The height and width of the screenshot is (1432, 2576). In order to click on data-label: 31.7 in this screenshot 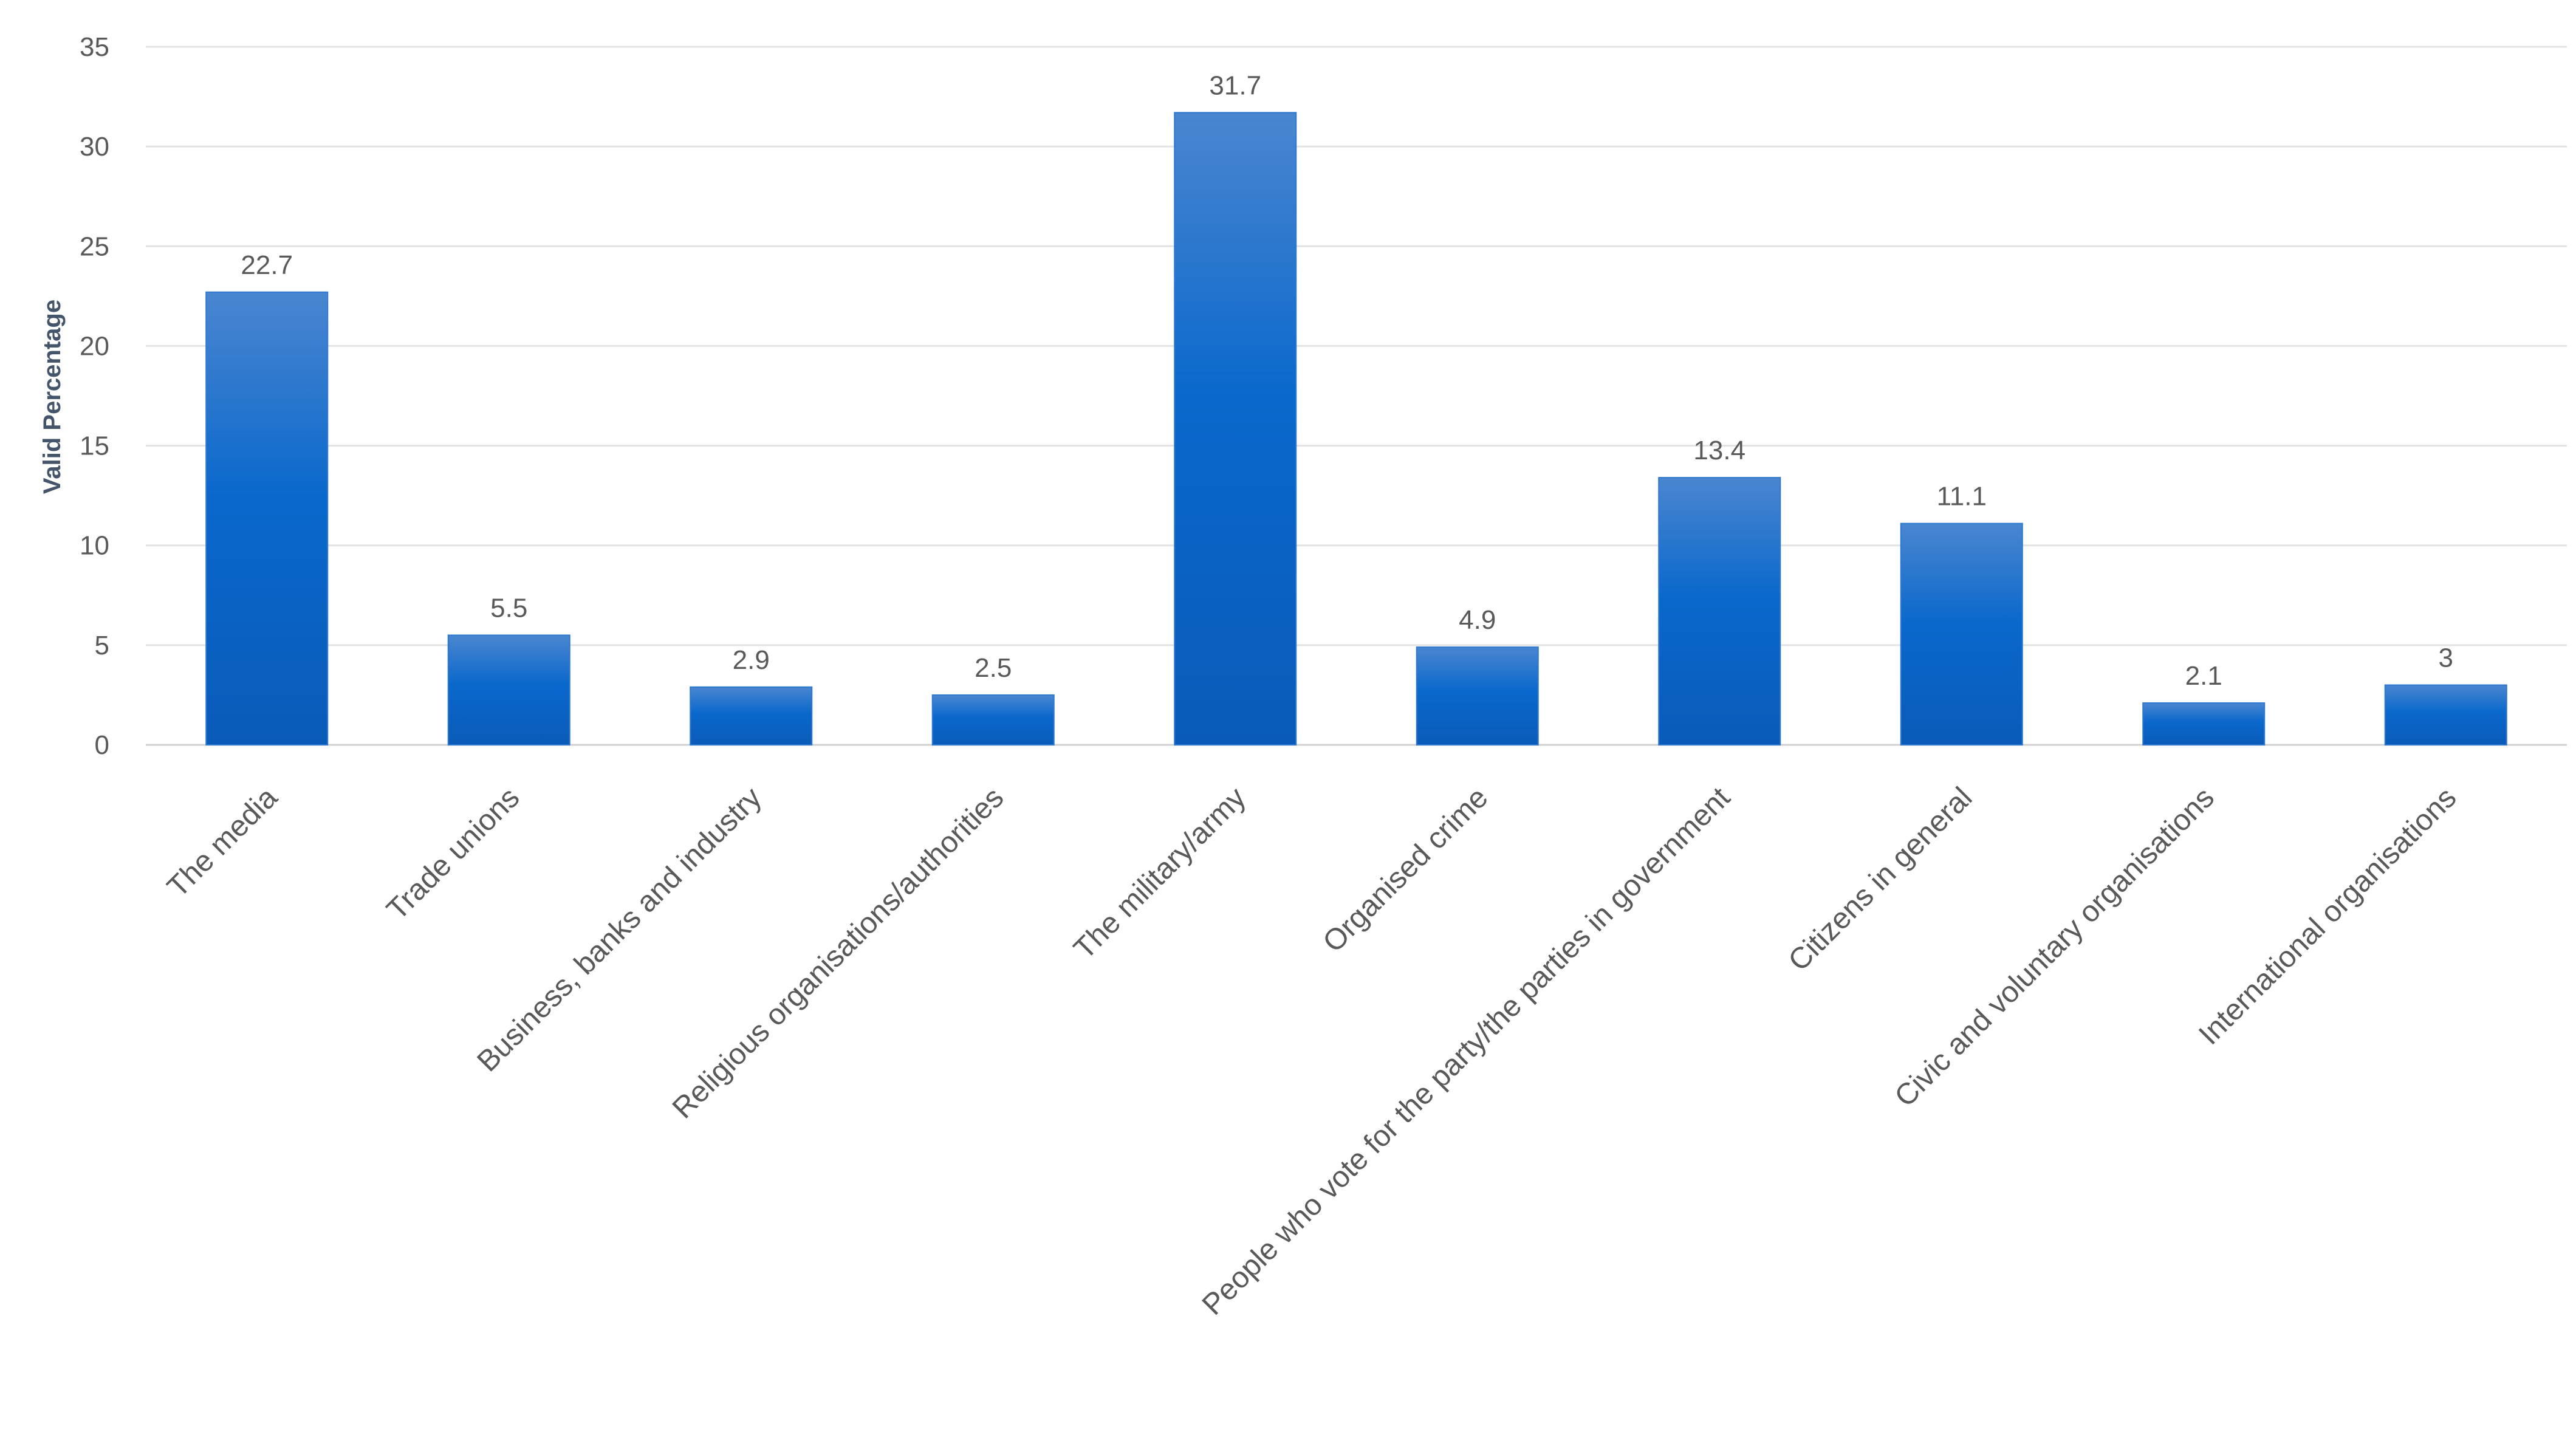, I will do `click(1235, 85)`.